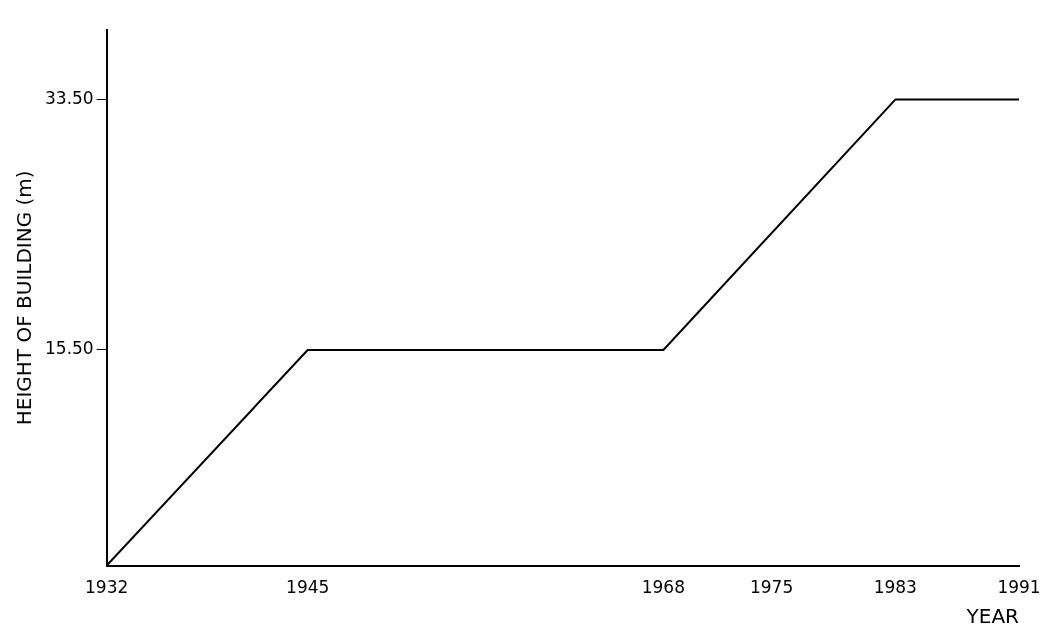  What do you see at coordinates (663, 587) in the screenshot?
I see `x-tick-label: 1968` at bounding box center [663, 587].